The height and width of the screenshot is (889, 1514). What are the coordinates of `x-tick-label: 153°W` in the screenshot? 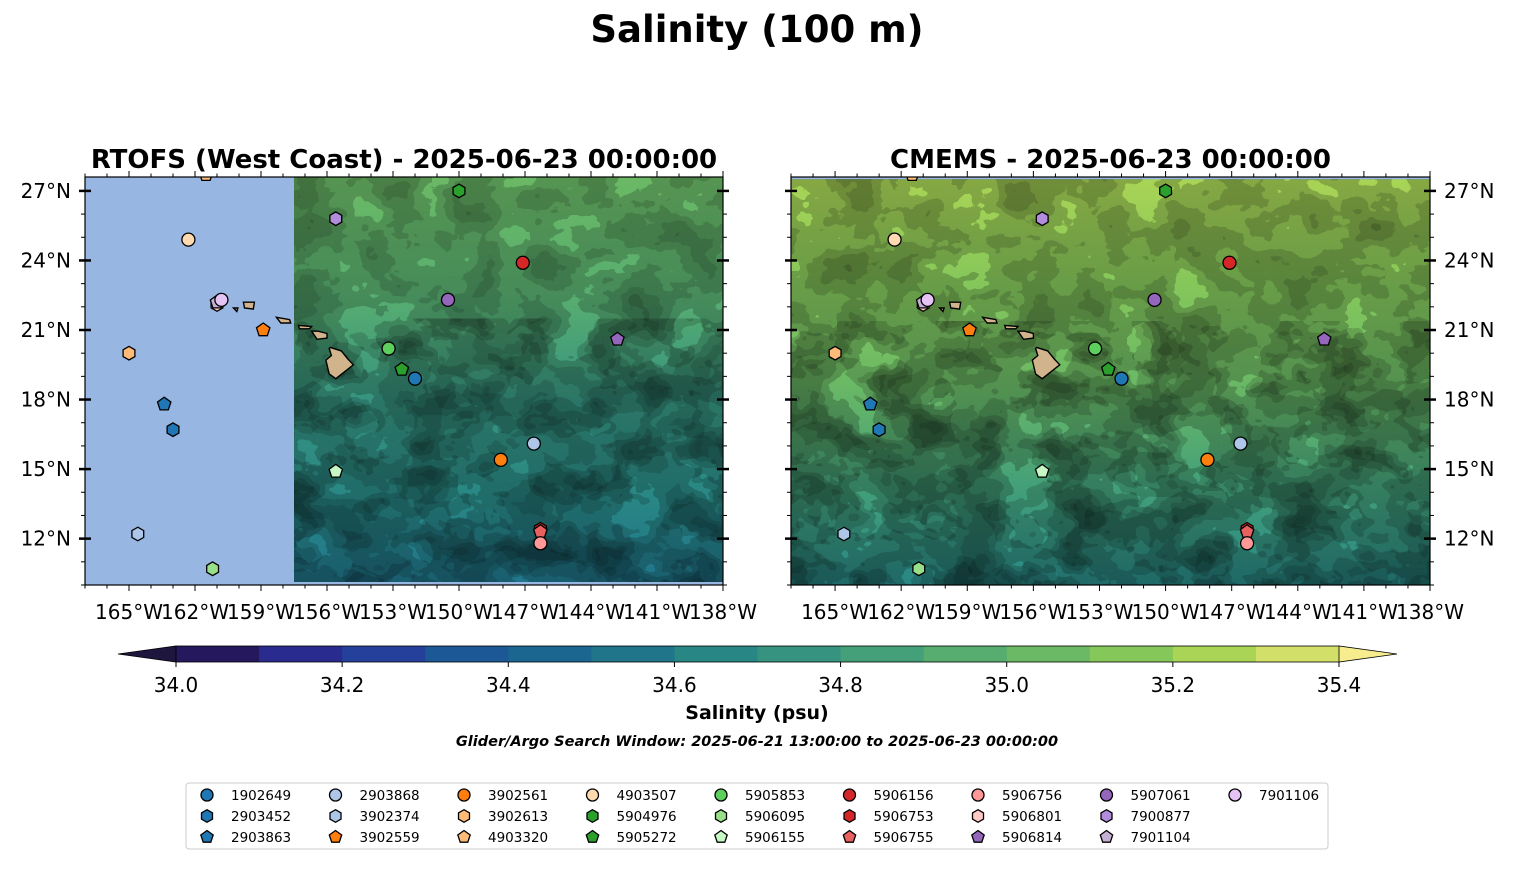 It's located at (393, 612).